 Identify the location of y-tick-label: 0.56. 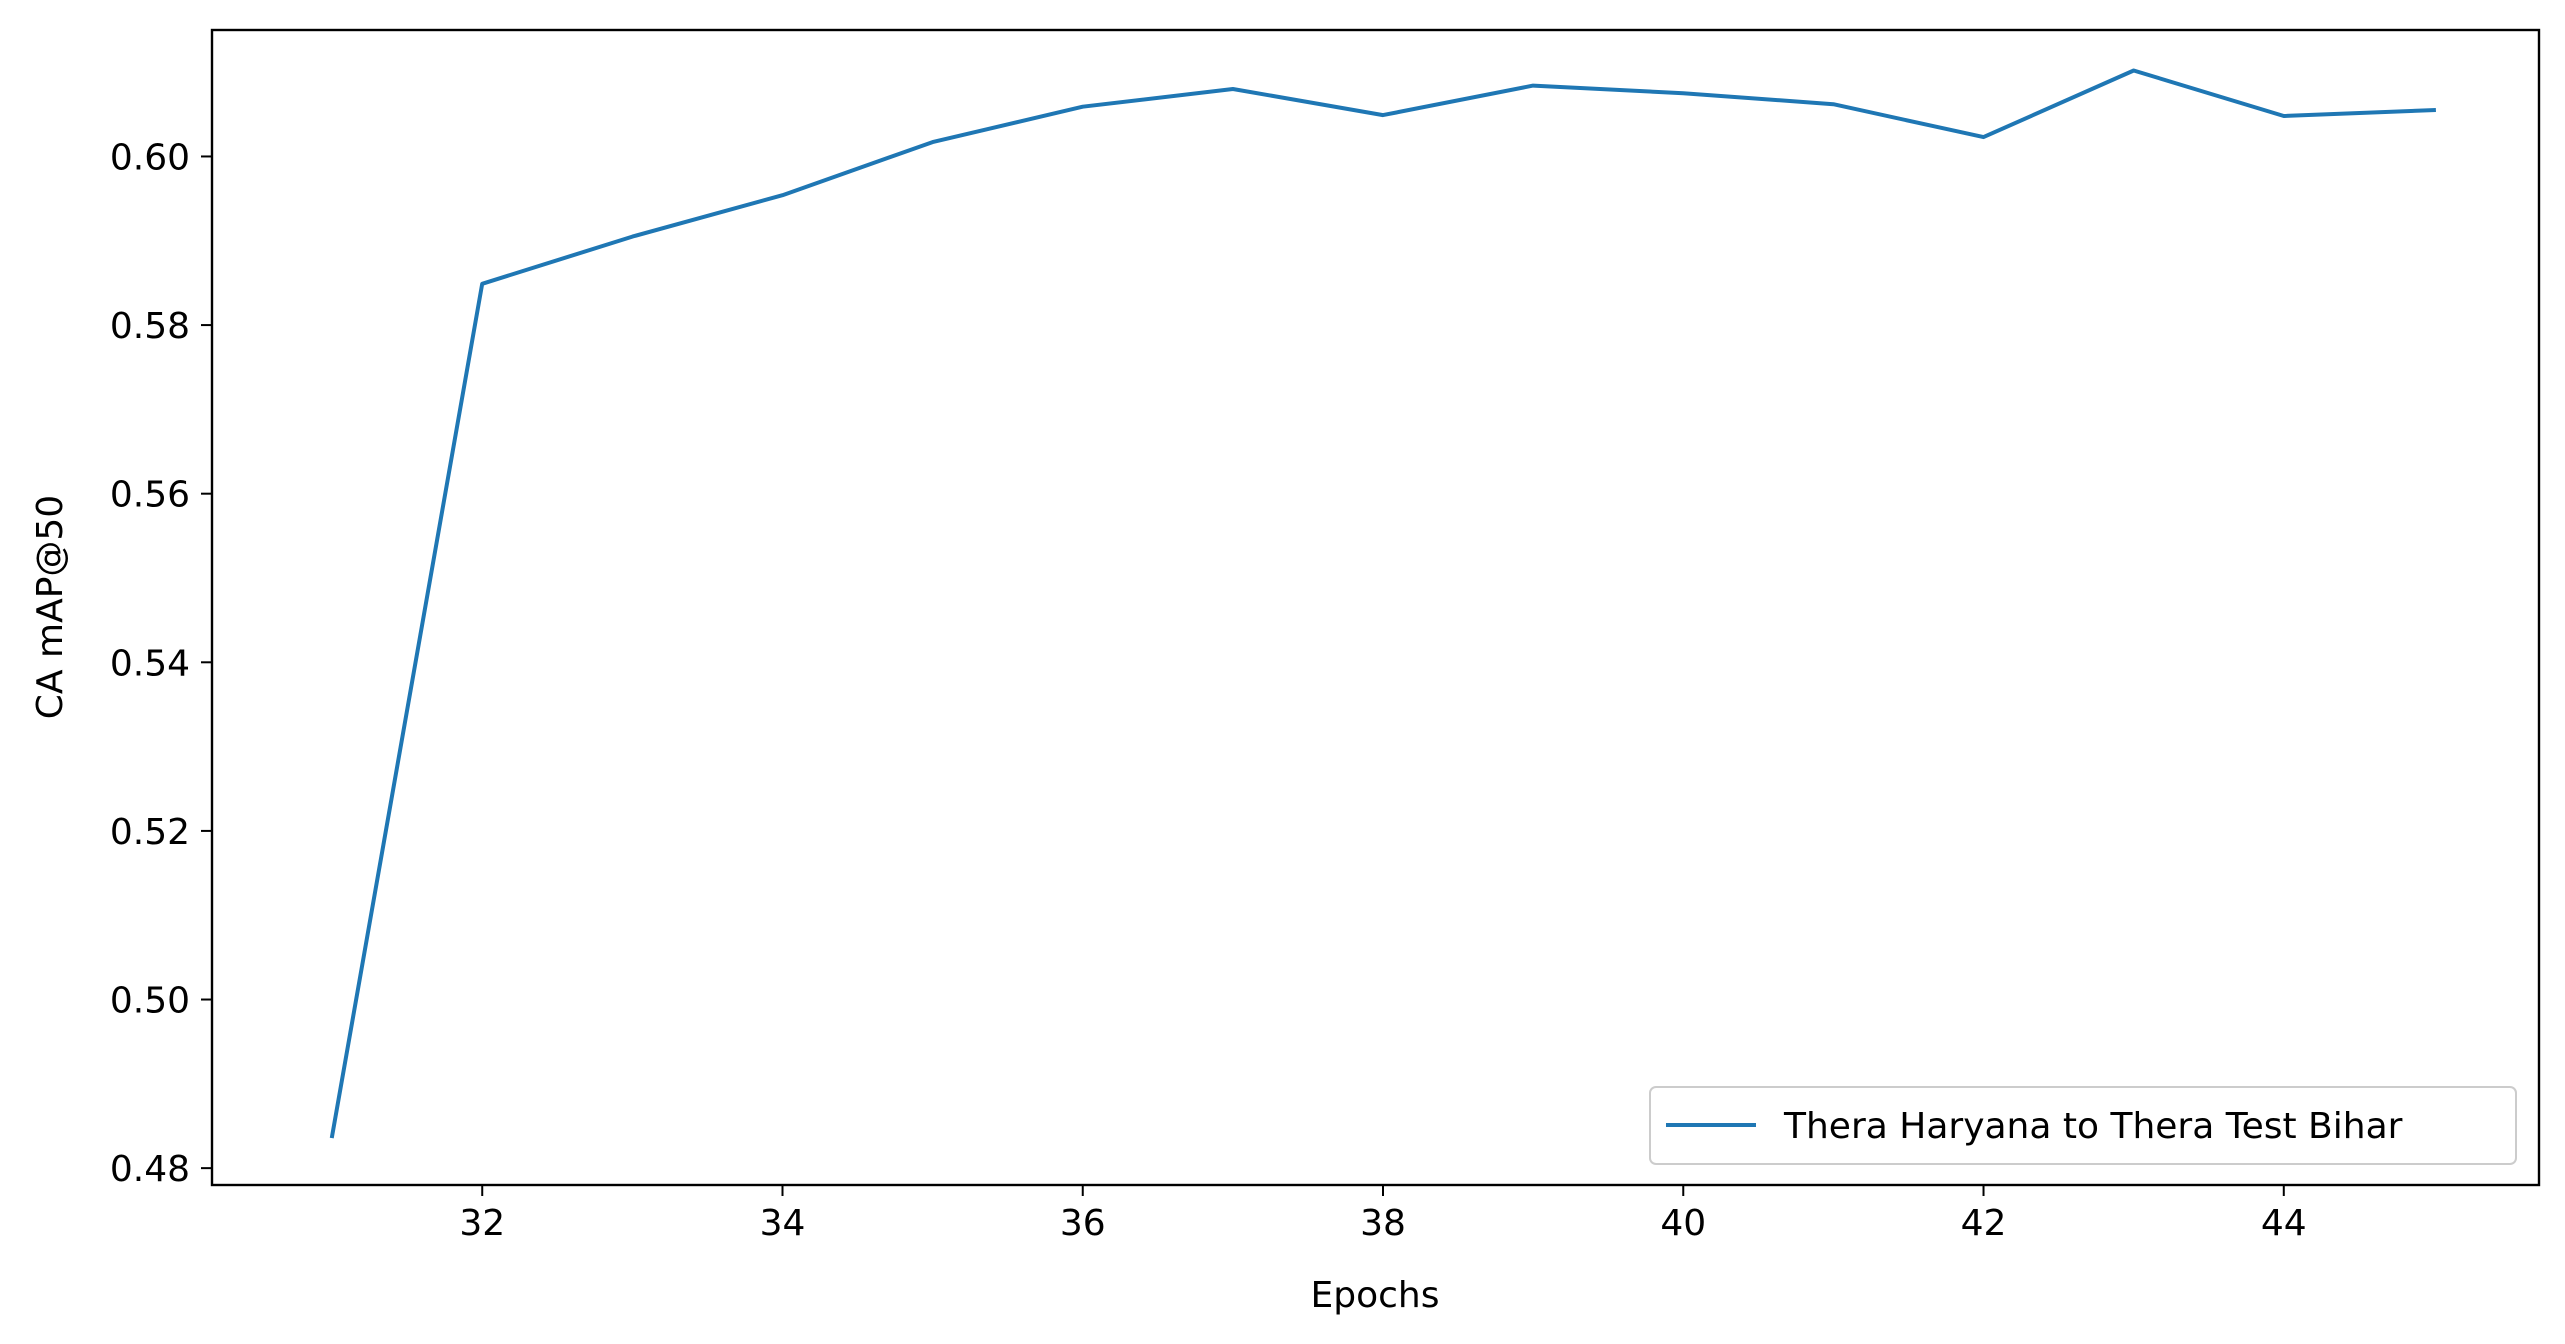
(150, 495).